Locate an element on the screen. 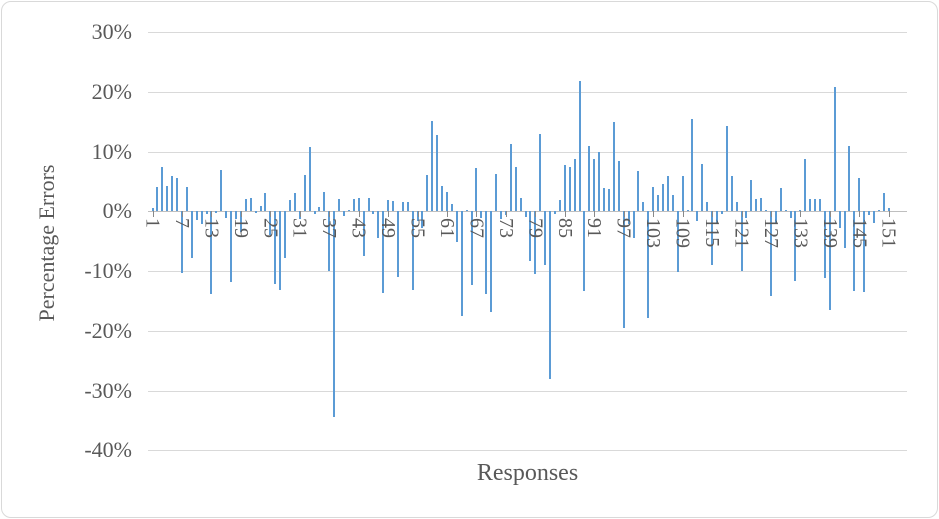 The height and width of the screenshot is (519, 939). x-tick-label: 61 is located at coordinates (447, 228).